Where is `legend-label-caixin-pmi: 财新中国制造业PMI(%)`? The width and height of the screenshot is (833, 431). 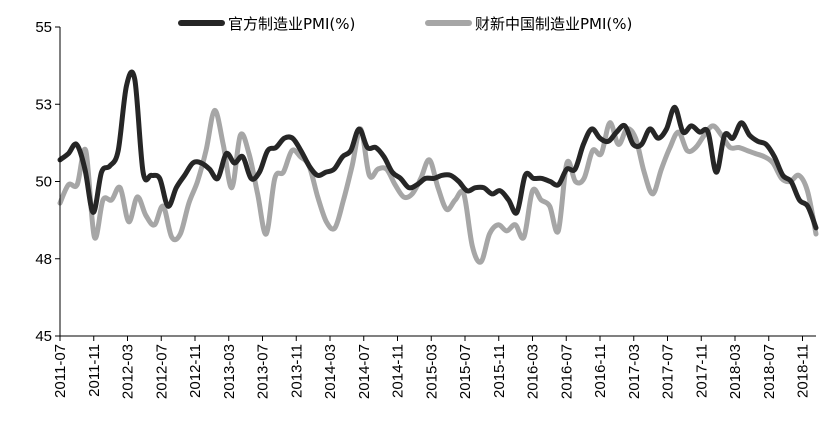
legend-label-caixin-pmi: 财新中国制造业PMI(%) is located at coordinates (553, 24).